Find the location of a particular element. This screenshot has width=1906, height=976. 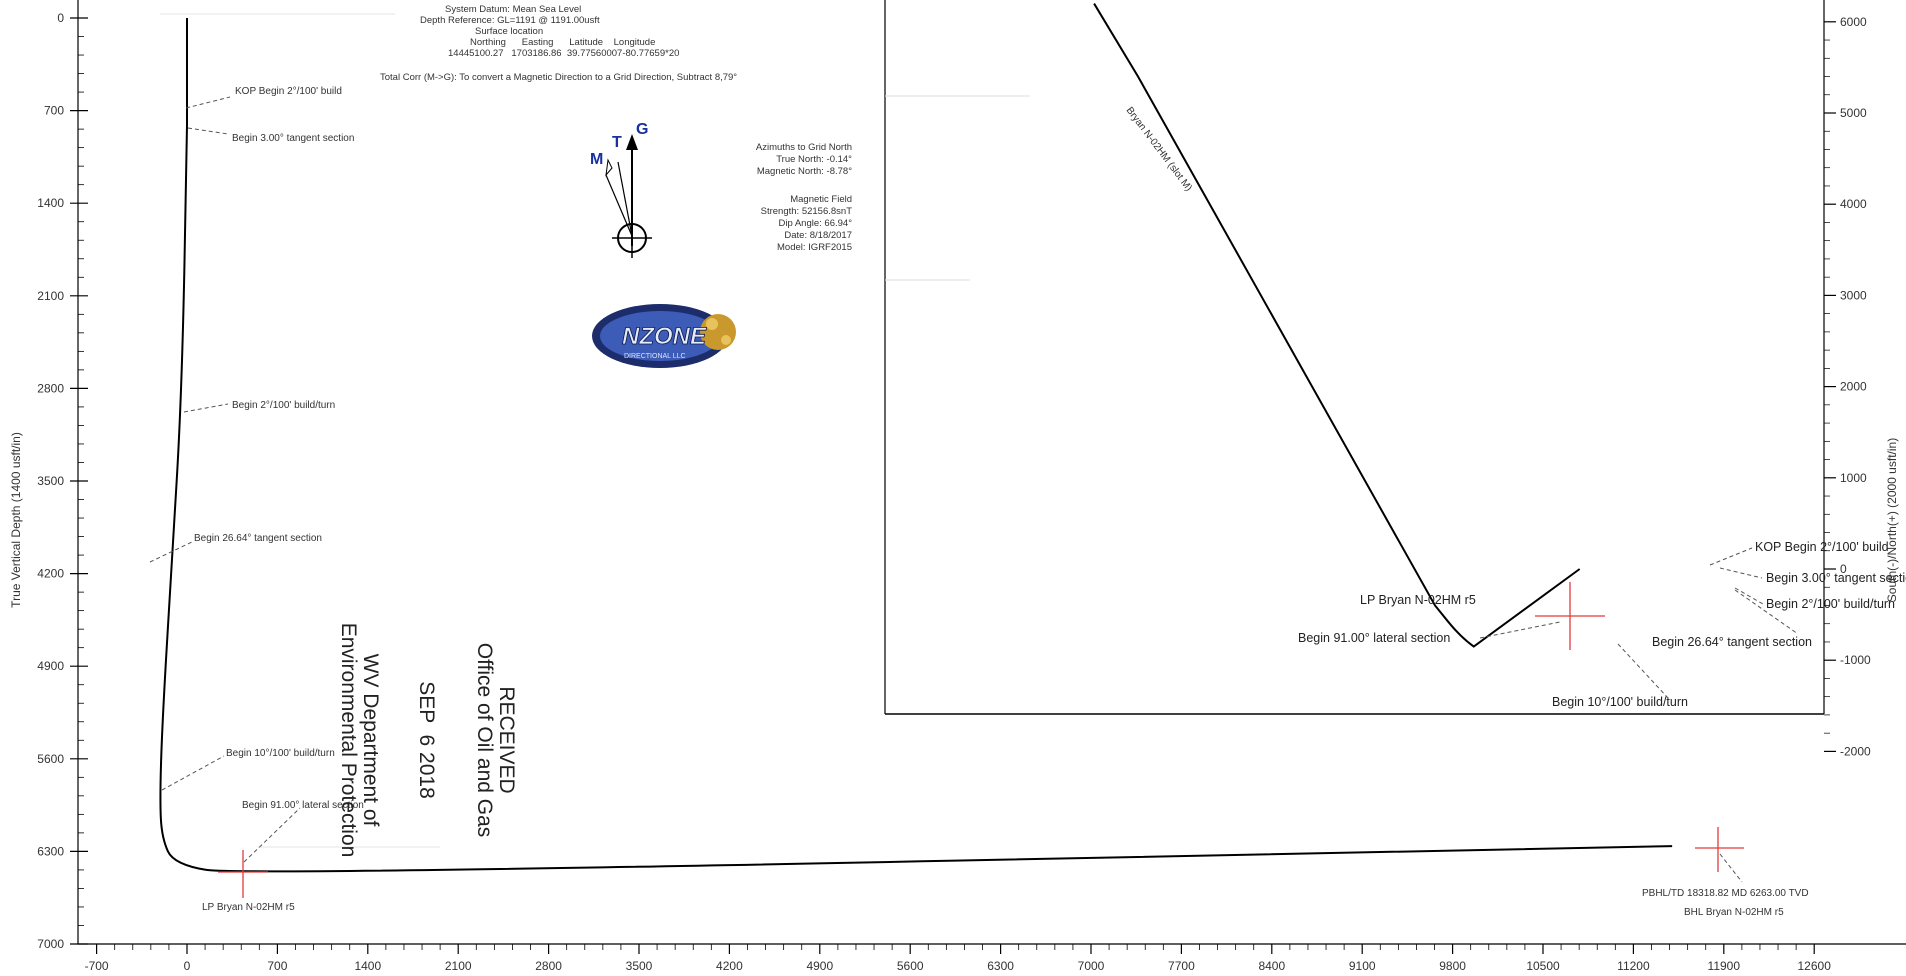

svg-text: LP Bryan N-02HM r5 is located at coordinates (1418, 600).